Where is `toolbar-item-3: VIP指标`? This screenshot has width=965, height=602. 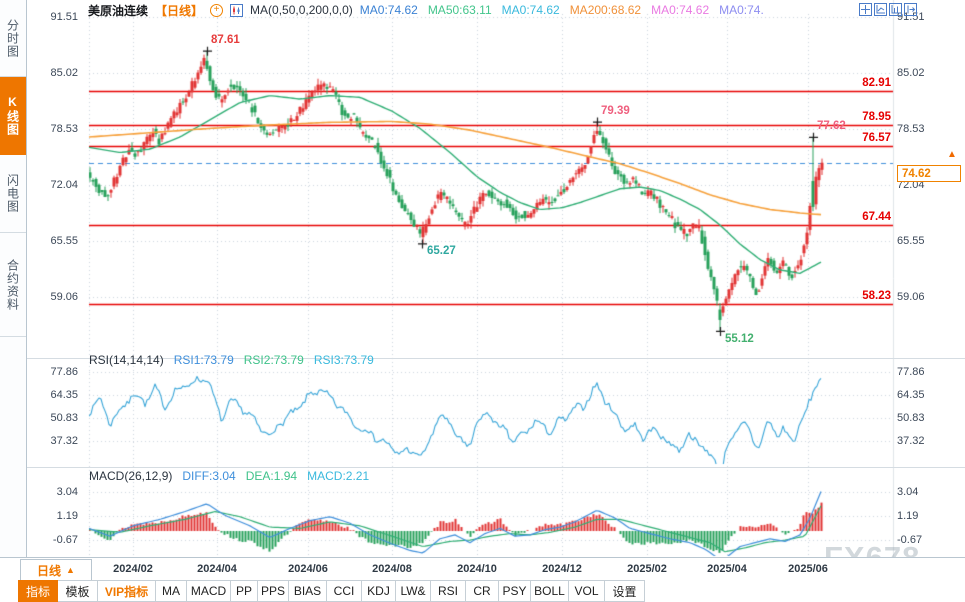 toolbar-item-3: VIP指标 is located at coordinates (127, 591).